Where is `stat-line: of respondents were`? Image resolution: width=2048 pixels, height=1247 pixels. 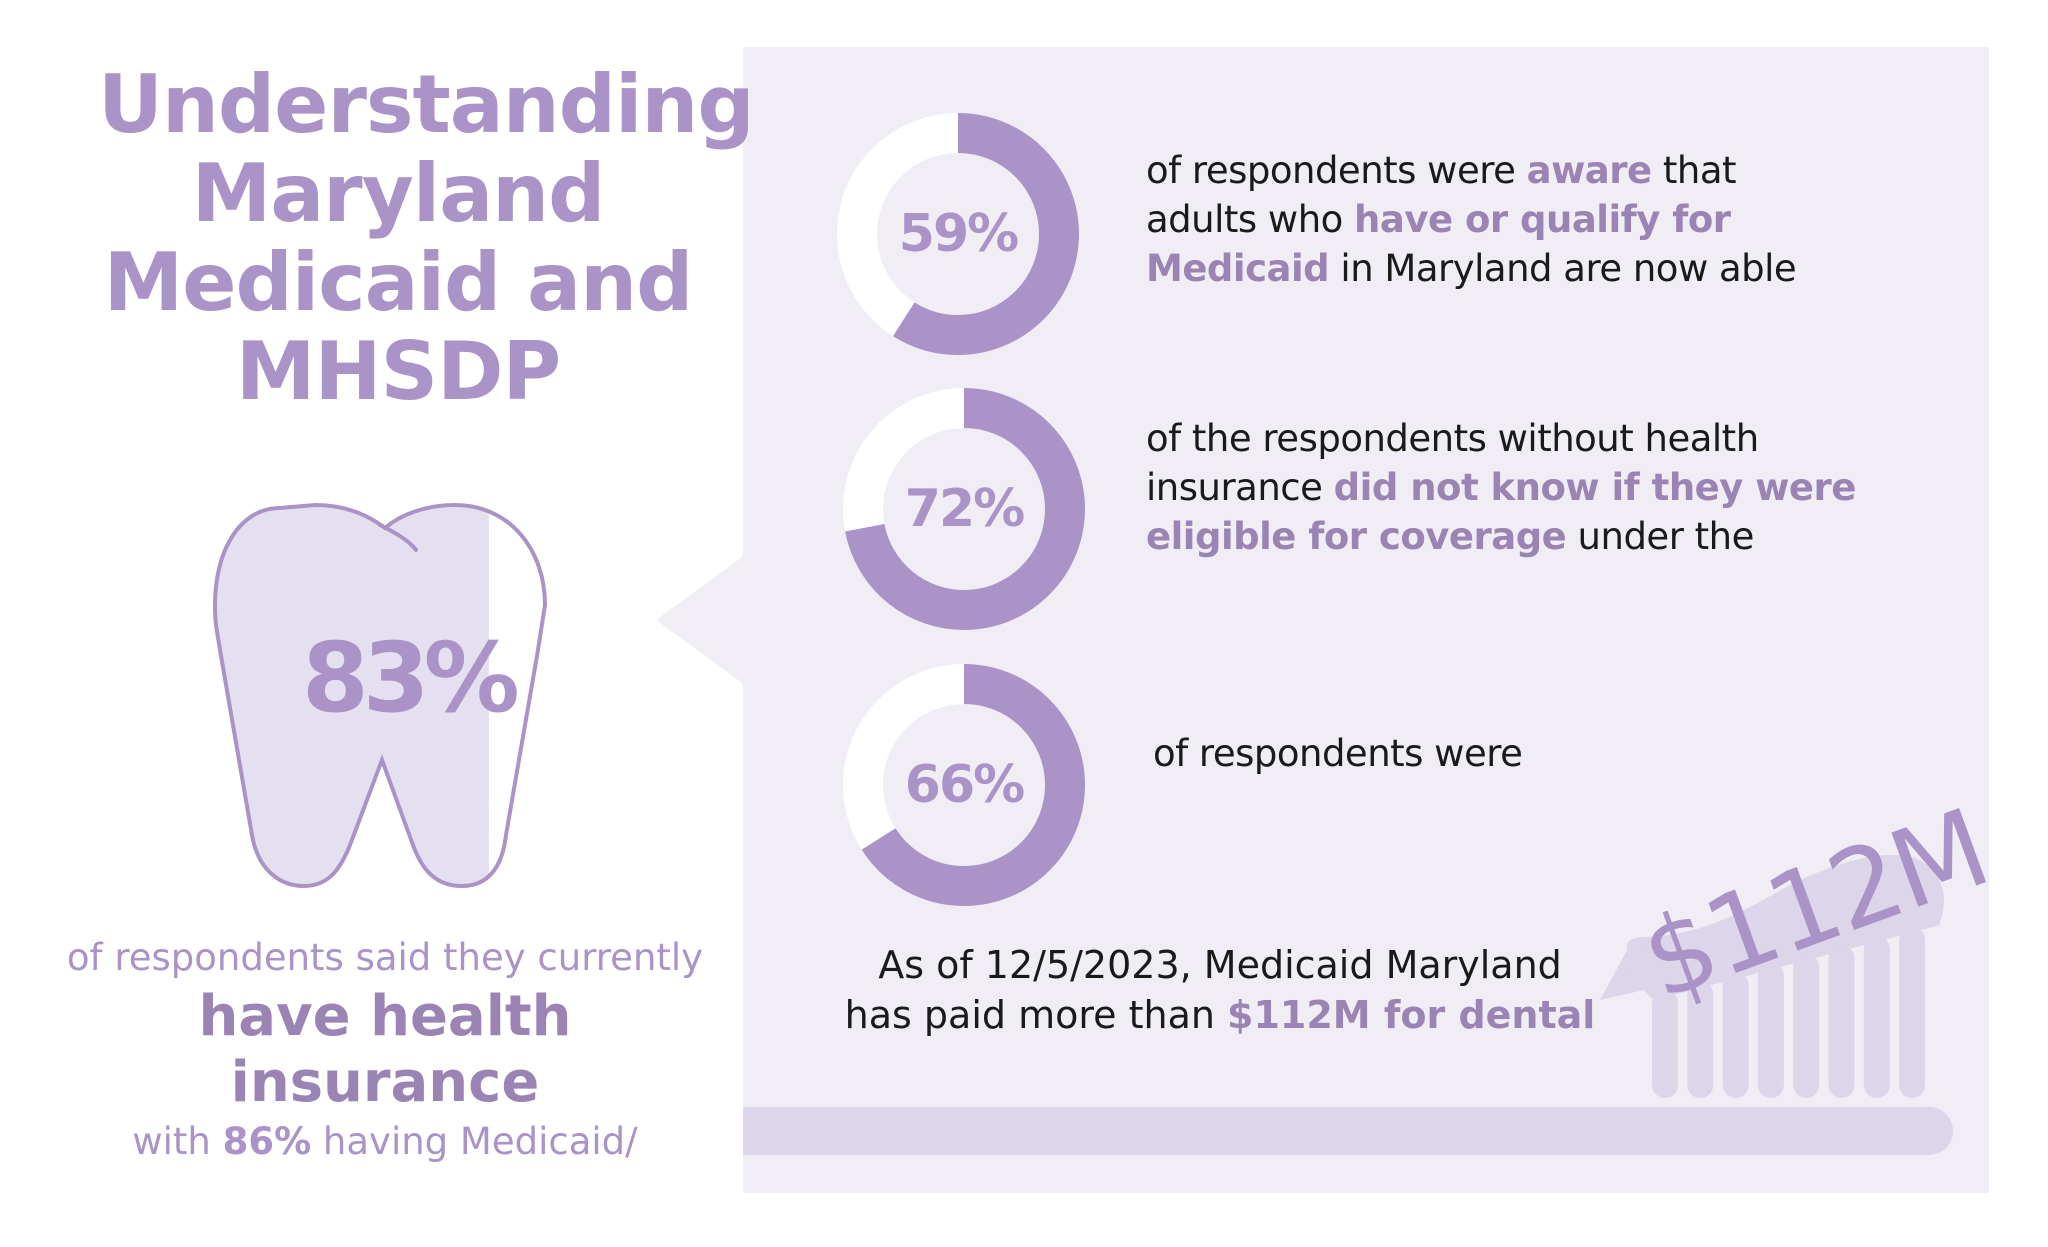 stat-line: of respondents were is located at coordinates (1338, 753).